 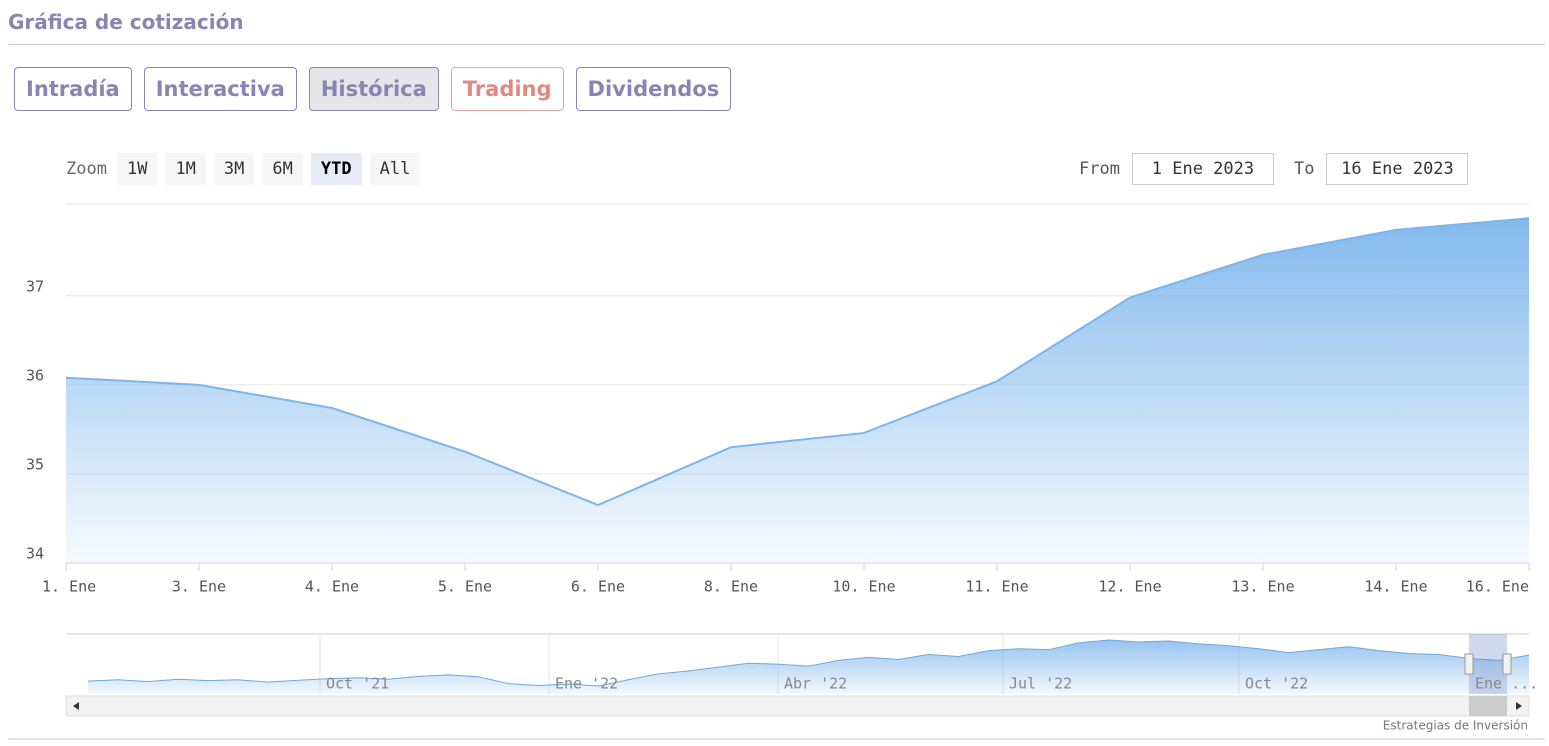 I want to click on x-tick-label: 4. Ene, so click(x=332, y=587).